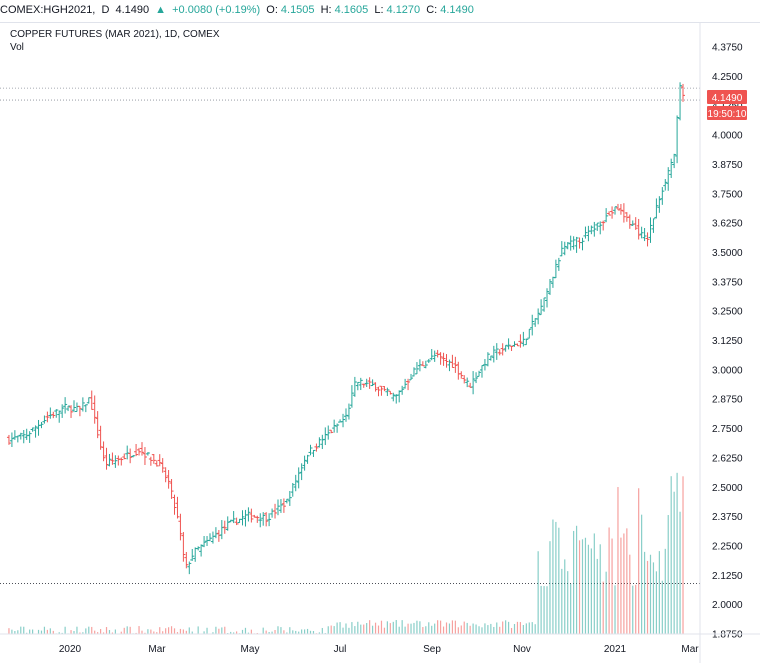 This screenshot has height=664, width=760. Describe the element at coordinates (47, 10) in the screenshot. I see `symbol-name: COMEX:HGH2021,` at that location.